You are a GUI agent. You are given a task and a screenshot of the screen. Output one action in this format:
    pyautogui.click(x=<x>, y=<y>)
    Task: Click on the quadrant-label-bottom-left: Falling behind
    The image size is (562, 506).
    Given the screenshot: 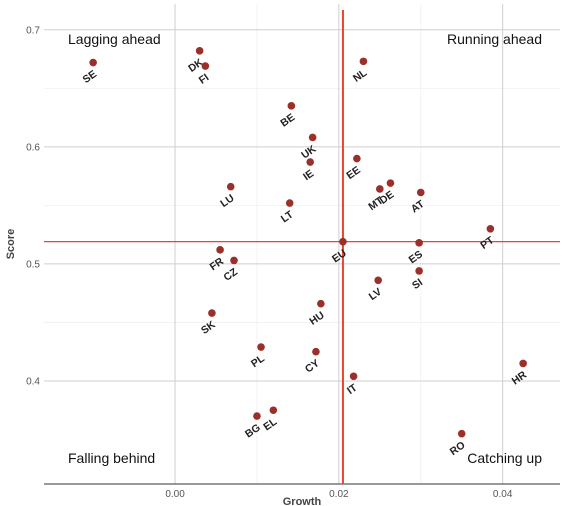 What is the action you would take?
    pyautogui.click(x=111, y=458)
    